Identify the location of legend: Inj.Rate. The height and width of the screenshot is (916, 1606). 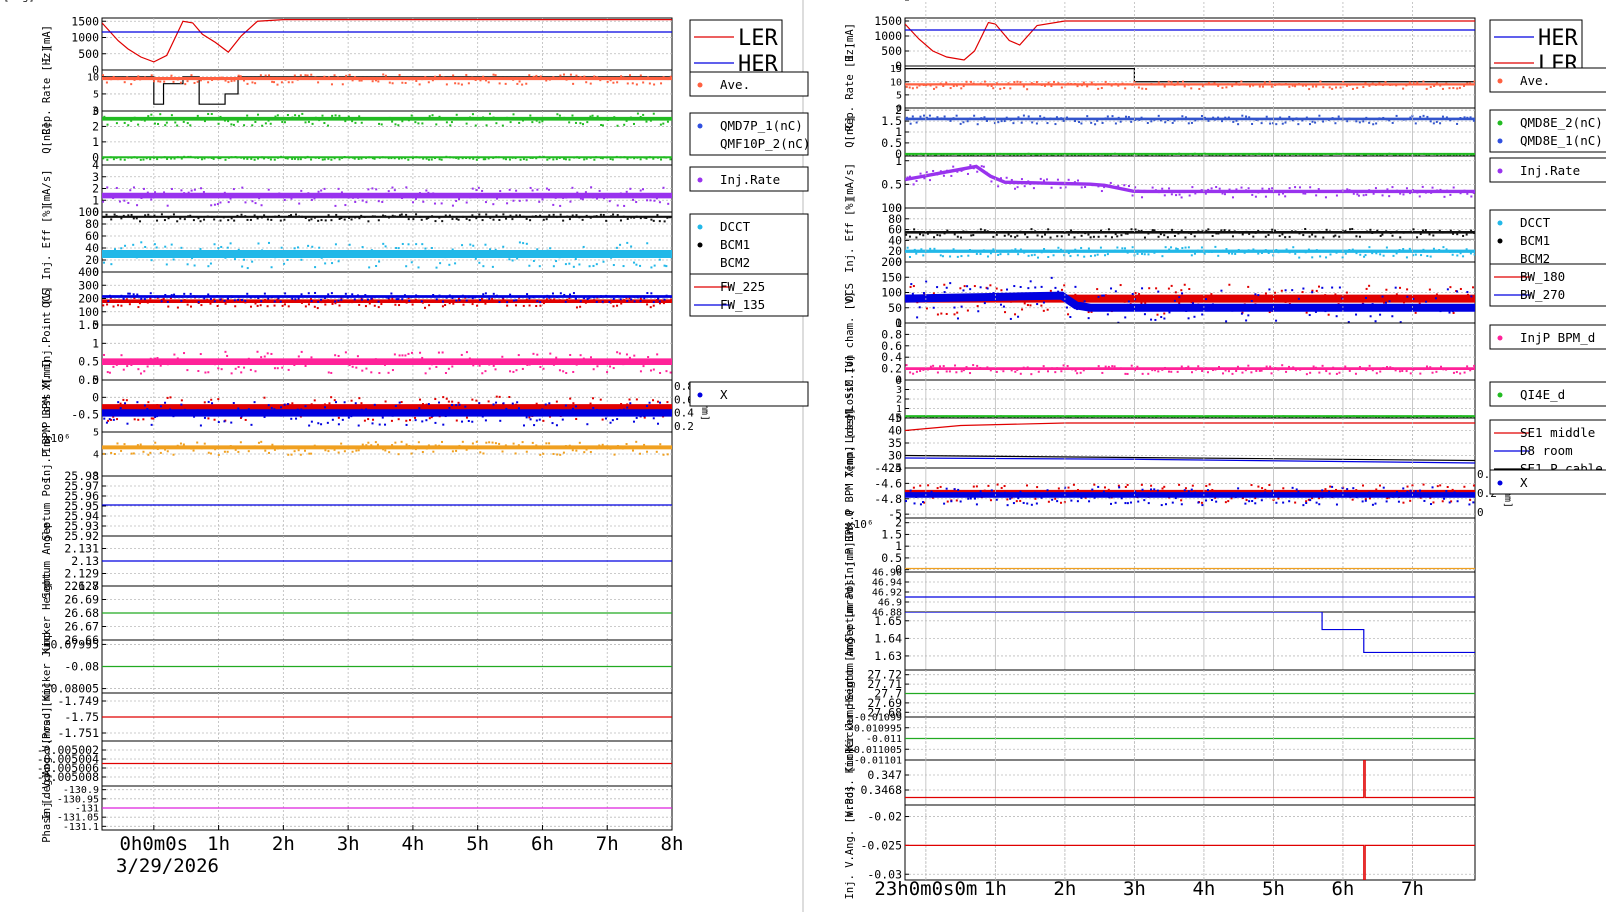
(749, 179).